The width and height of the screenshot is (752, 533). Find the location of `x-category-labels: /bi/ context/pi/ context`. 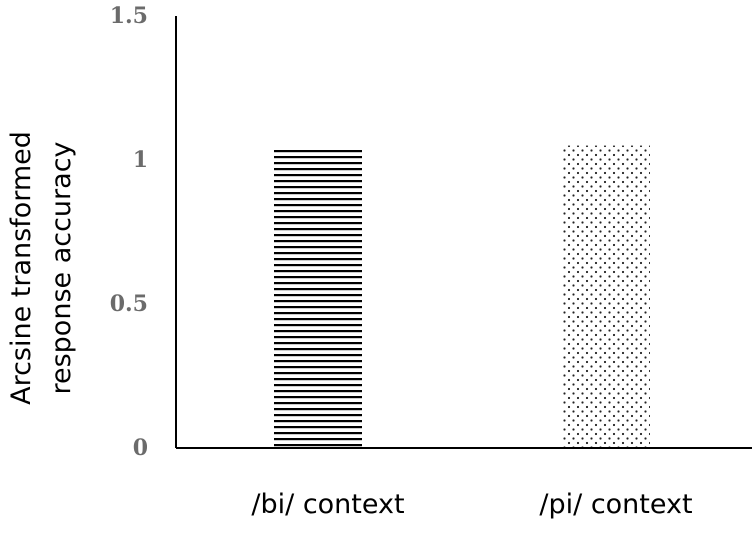

x-category-labels: /bi/ context/pi/ context is located at coordinates (471, 504).